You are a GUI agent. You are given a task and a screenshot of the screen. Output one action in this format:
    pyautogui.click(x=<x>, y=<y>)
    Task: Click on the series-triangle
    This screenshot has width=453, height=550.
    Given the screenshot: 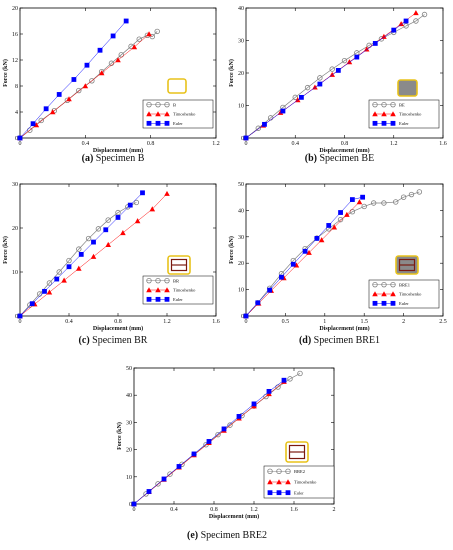 What is the action you would take?
    pyautogui.click(x=84, y=86)
    